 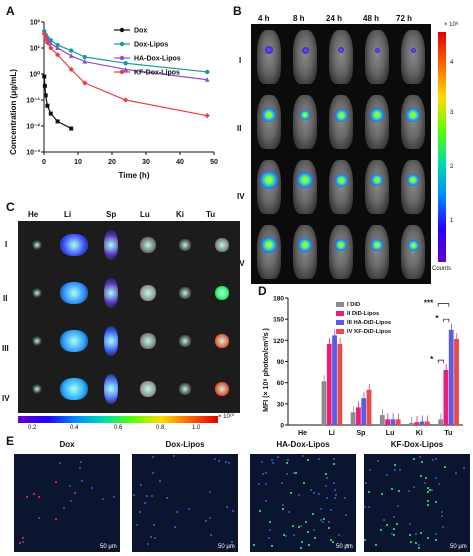 I want to click on chart-a-x-tick-label: 50, so click(x=214, y=162).